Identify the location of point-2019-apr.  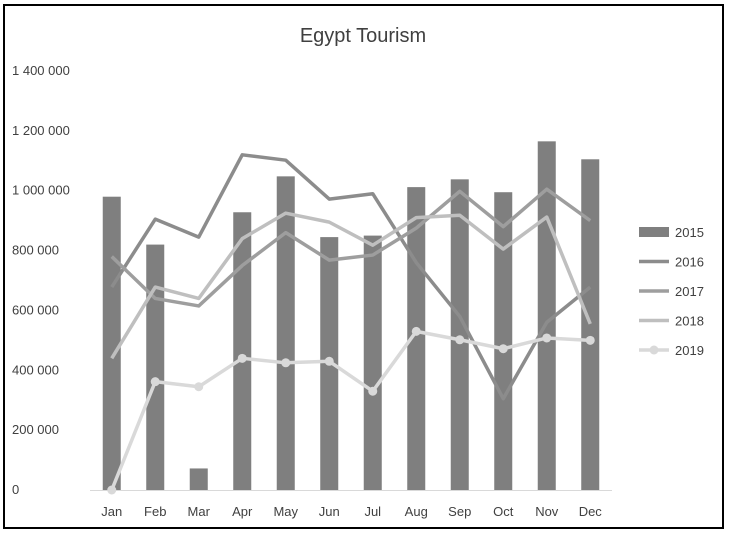
(242, 358).